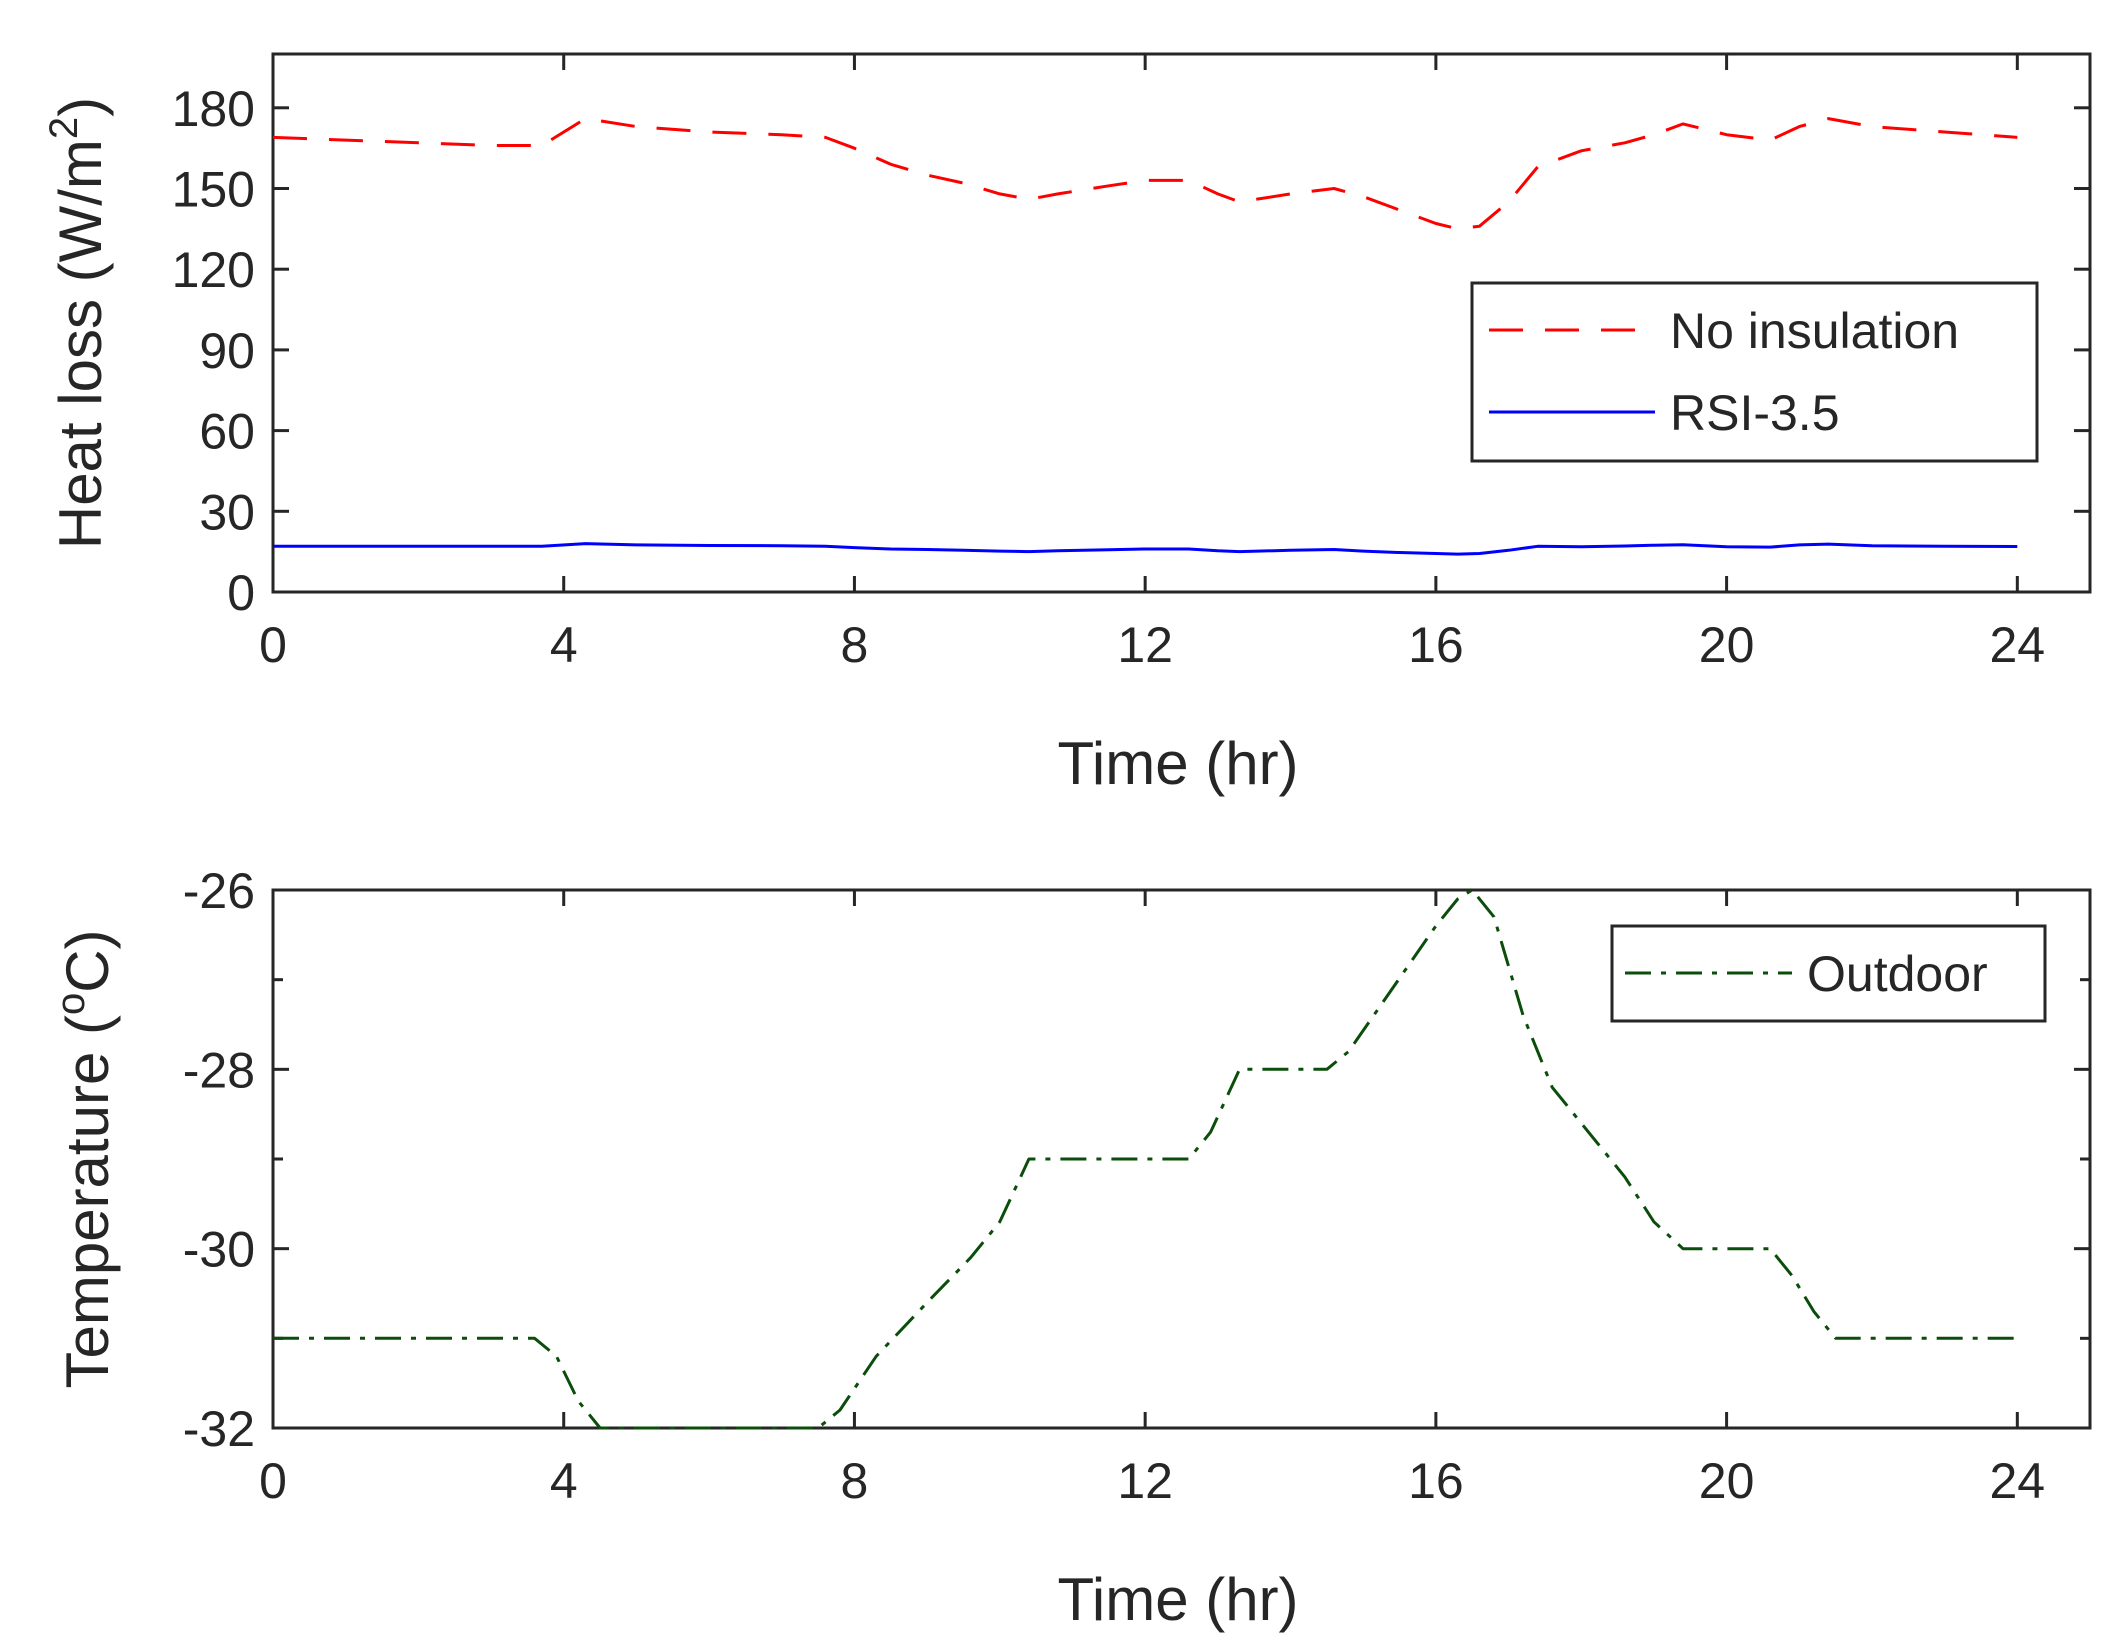  I want to click on y-tick-label: -30, so click(219, 1250).